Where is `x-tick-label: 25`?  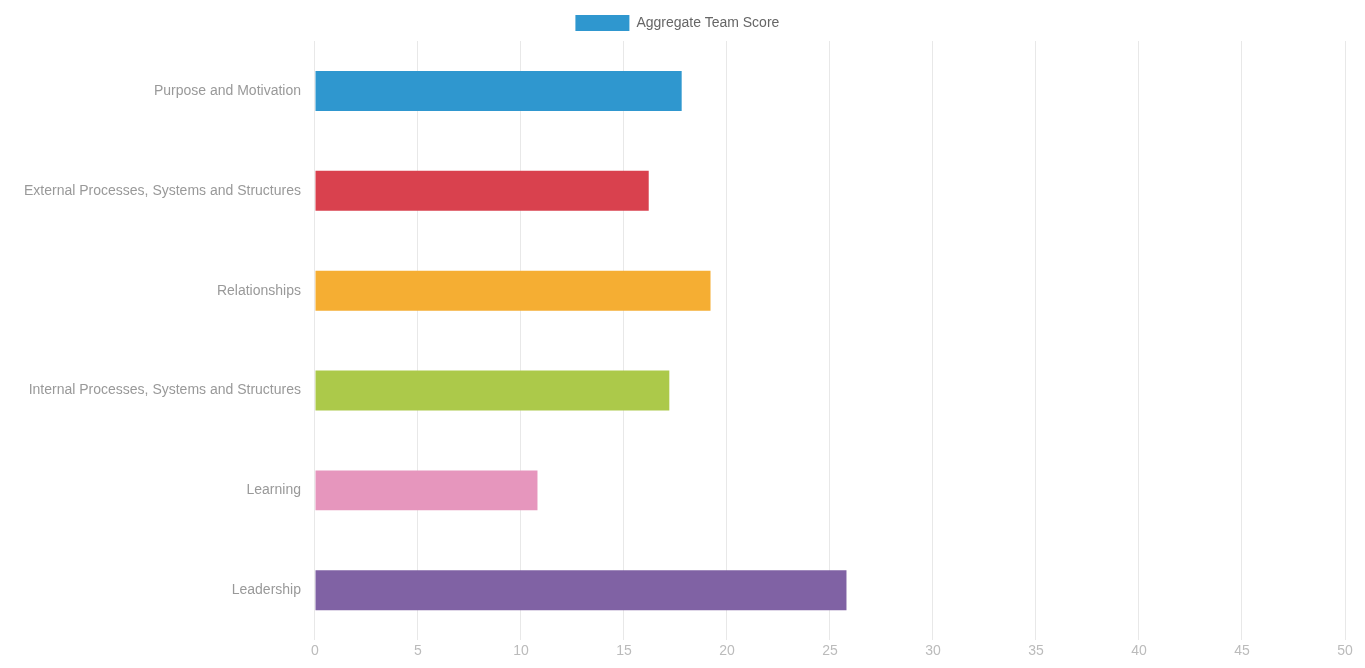
x-tick-label: 25 is located at coordinates (830, 650).